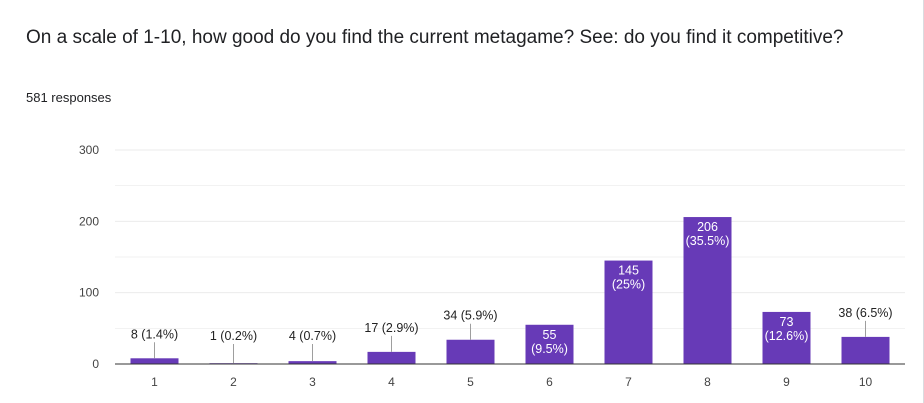 This screenshot has width=924, height=403. I want to click on x-tick-label: 3, so click(312, 382).